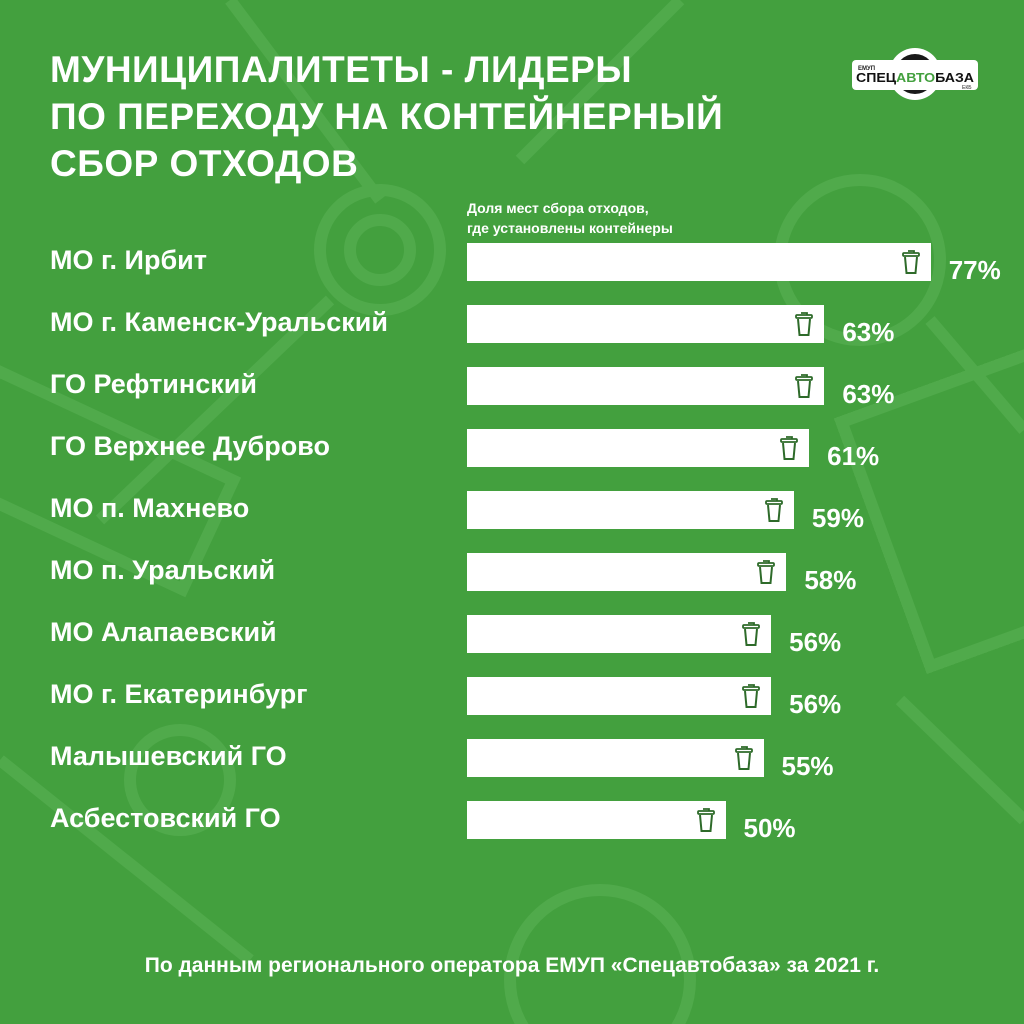 The width and height of the screenshot is (1024, 1024). Describe the element at coordinates (866, 69) in the screenshot. I see `svg-text: ЕМУП` at that location.